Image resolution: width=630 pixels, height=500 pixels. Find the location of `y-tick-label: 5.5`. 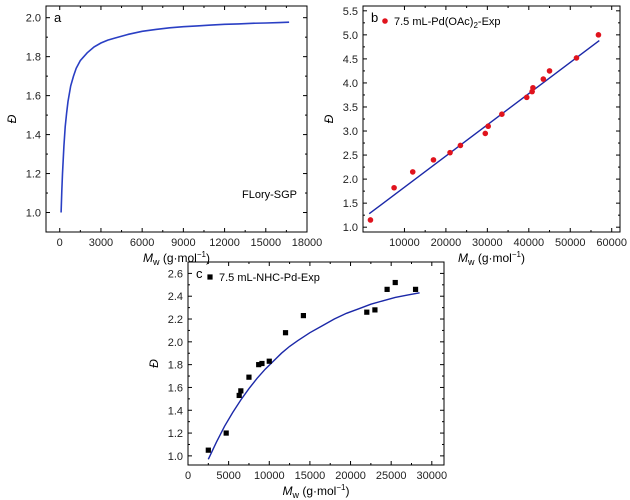

y-tick-label: 5.5 is located at coordinates (350, 12).